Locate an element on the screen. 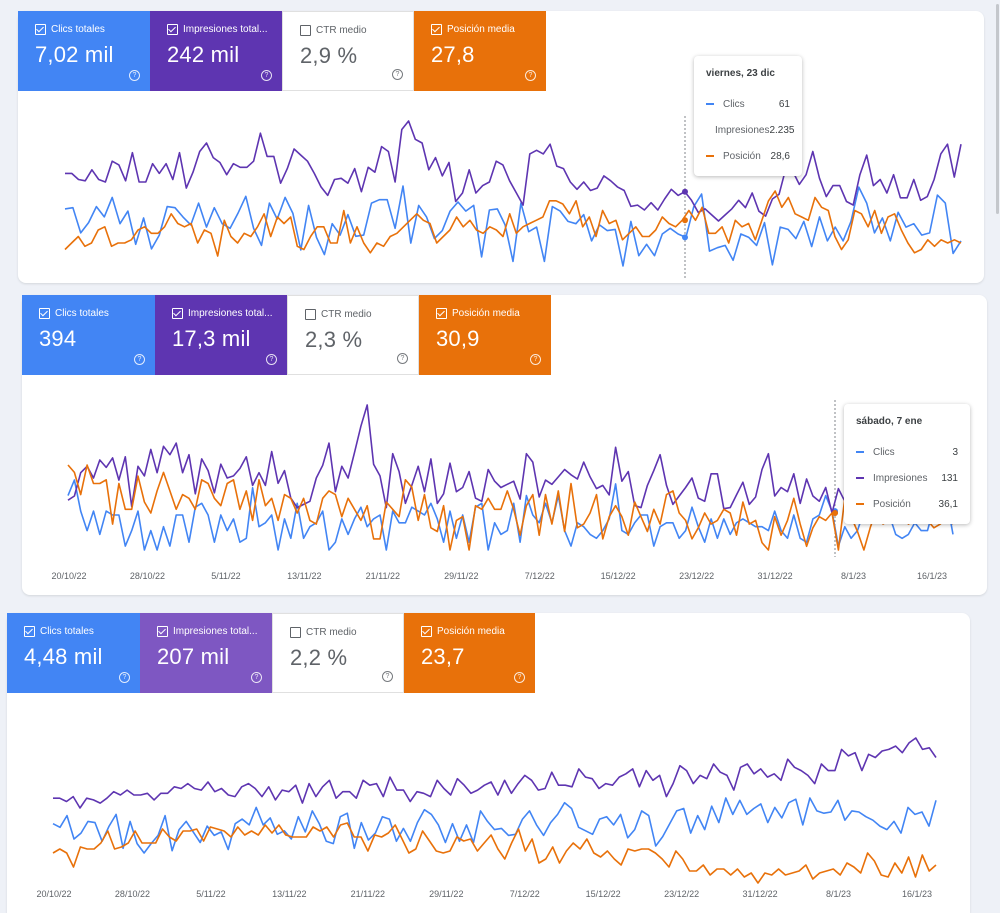 This screenshot has height=913, width=1000. tooltip-value: 28,6 is located at coordinates (780, 156).